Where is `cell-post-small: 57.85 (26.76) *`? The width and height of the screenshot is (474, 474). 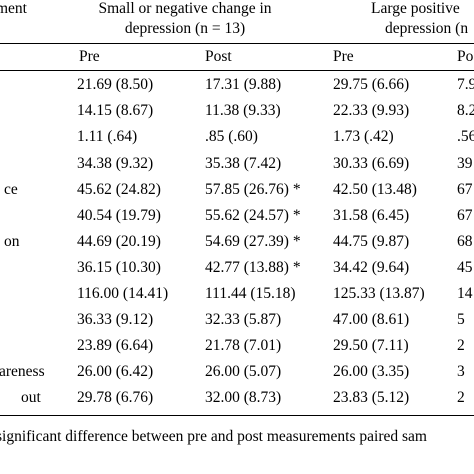
cell-post-small: 57.85 (26.76) * is located at coordinates (253, 189).